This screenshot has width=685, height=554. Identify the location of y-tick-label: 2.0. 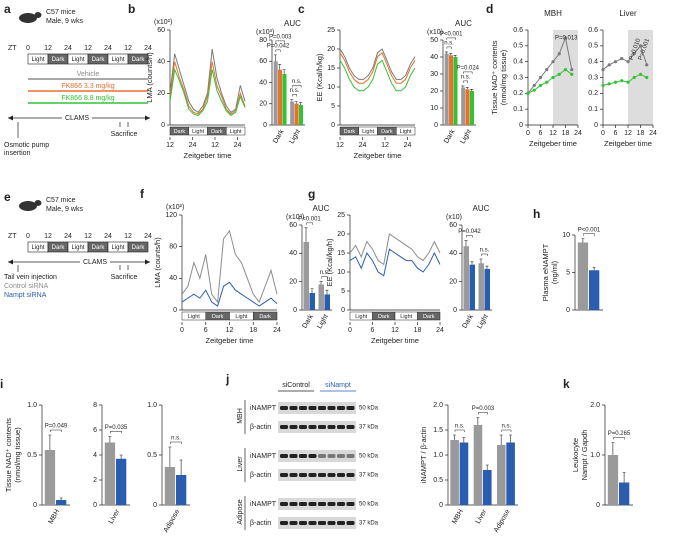
(438, 405).